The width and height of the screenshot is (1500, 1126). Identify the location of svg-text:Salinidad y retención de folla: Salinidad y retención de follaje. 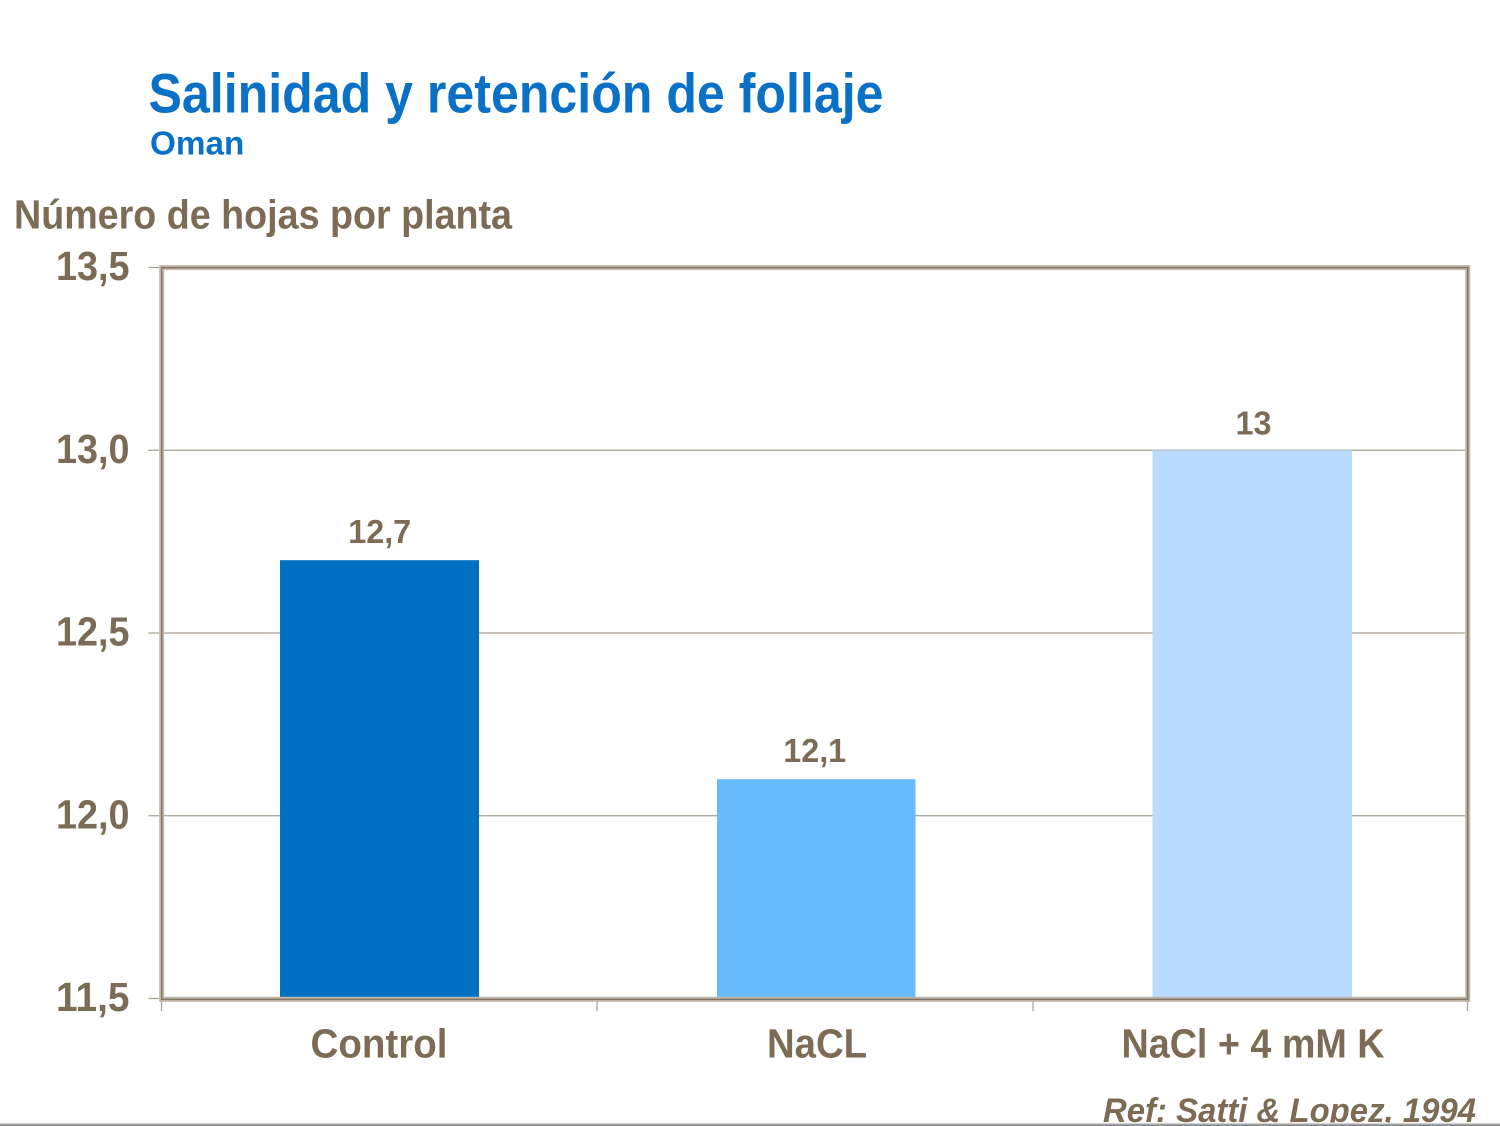
(516, 92).